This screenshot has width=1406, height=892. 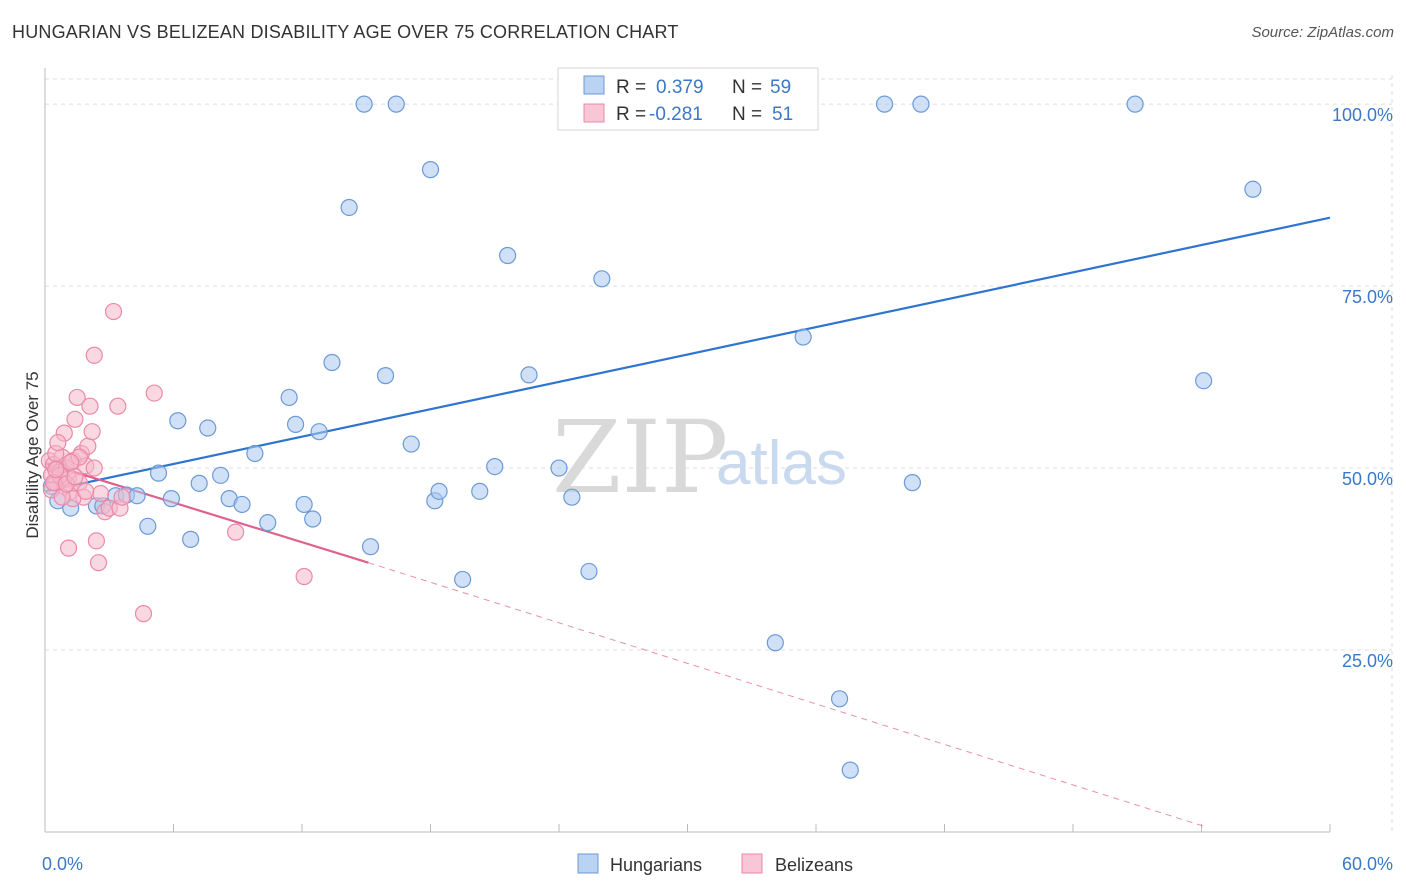 What do you see at coordinates (656, 865) in the screenshot?
I see `series-legend-label-hungarians: Hungarians` at bounding box center [656, 865].